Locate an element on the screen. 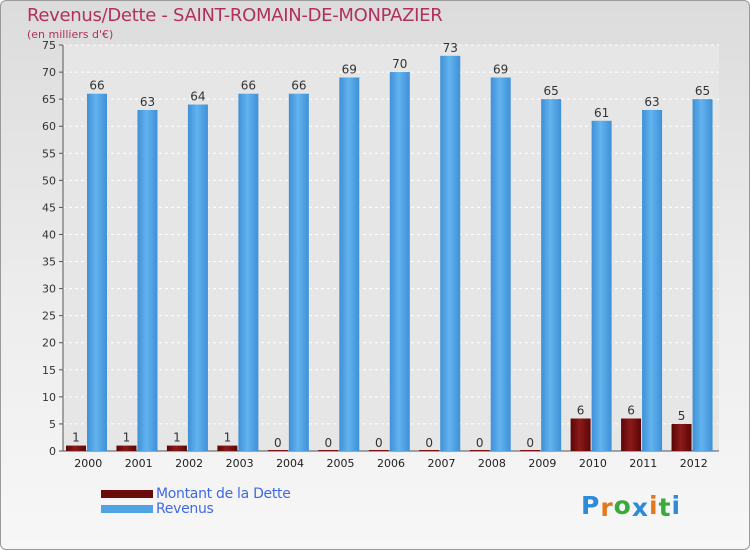 The height and width of the screenshot is (550, 750). y-tick-label: 55 is located at coordinates (49, 153).